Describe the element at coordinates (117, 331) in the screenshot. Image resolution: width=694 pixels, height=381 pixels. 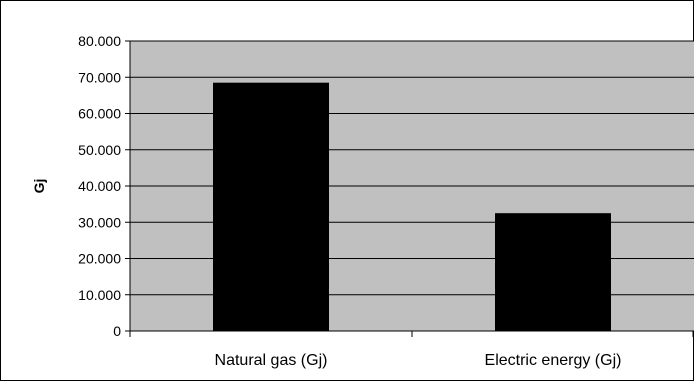
I see `y-tick-label: 0` at that location.